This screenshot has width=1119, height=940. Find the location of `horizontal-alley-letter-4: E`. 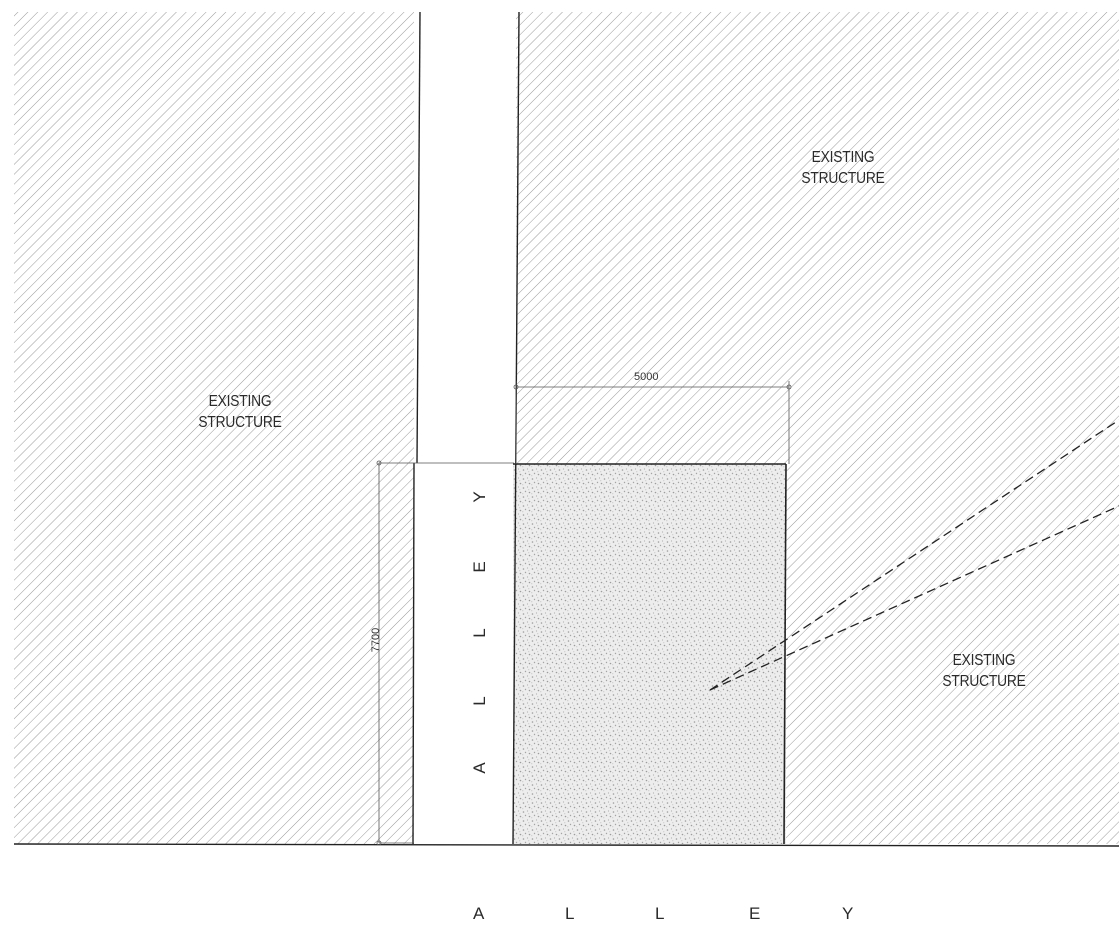

horizontal-alley-letter-4: E is located at coordinates (755, 913).